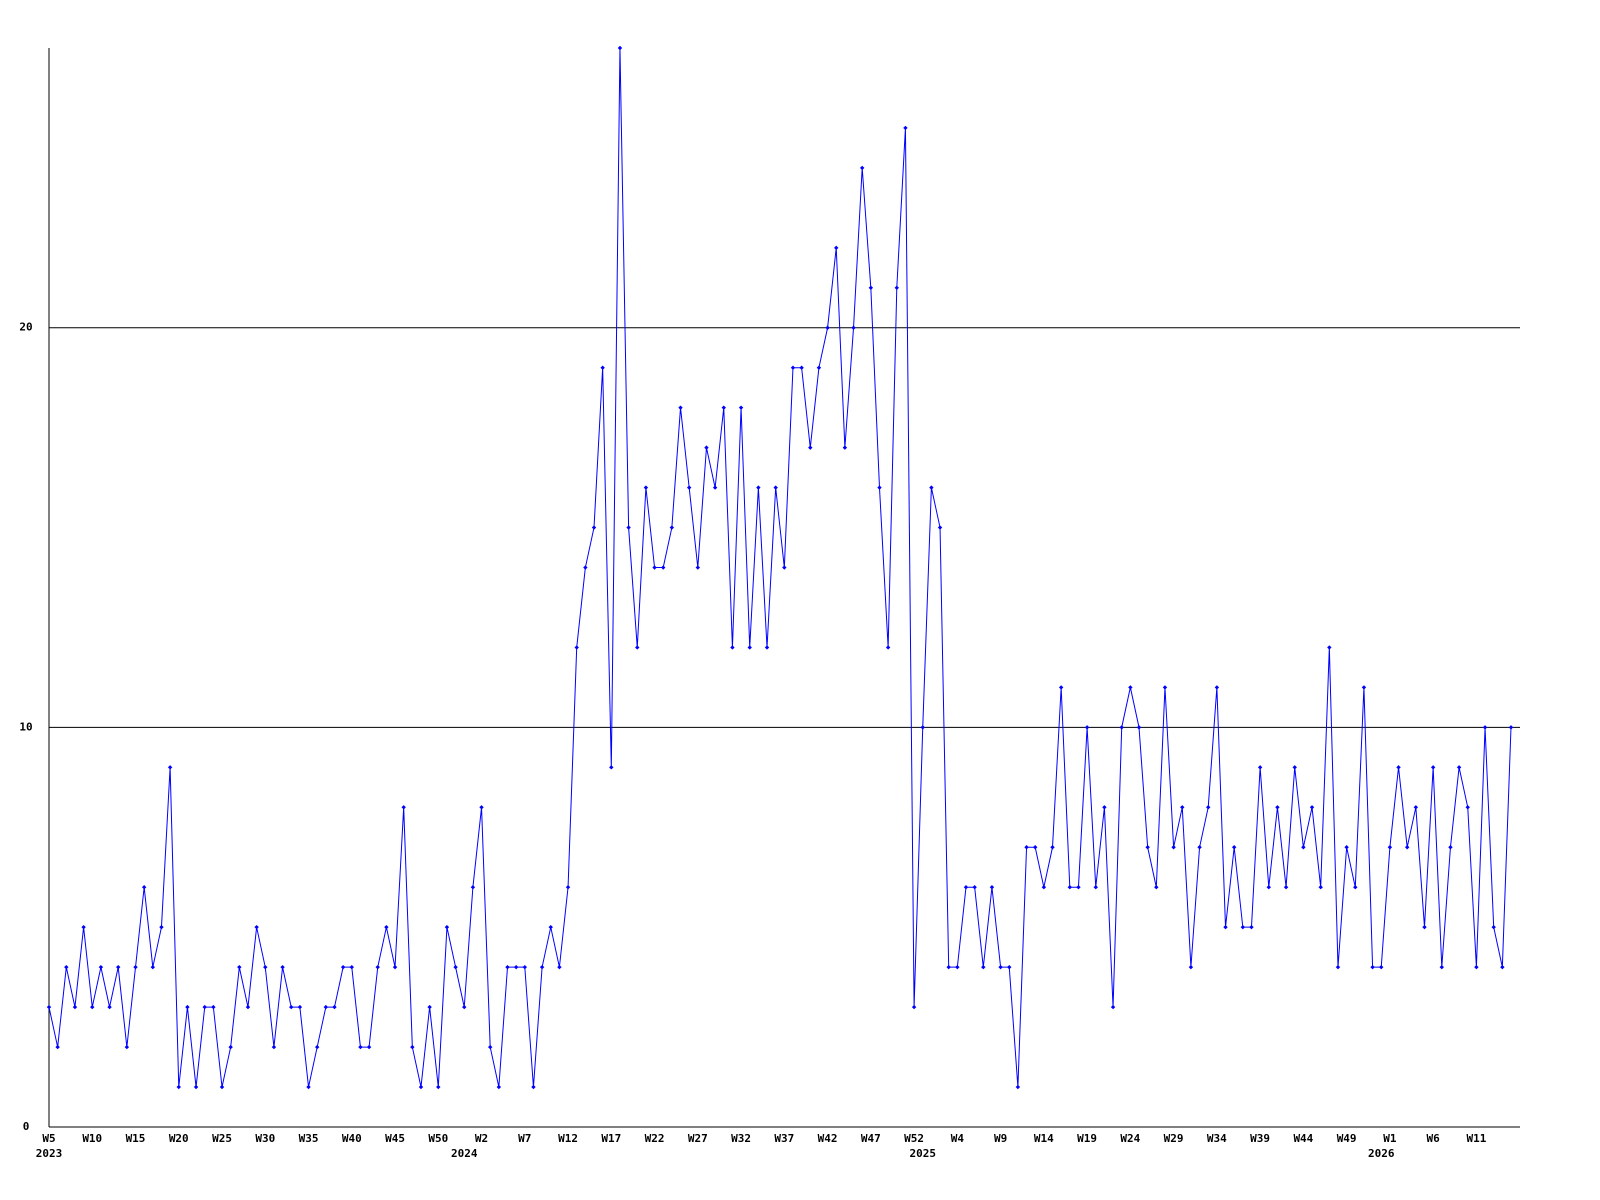 The height and width of the screenshot is (1200, 1600). Describe the element at coordinates (741, 1138) in the screenshot. I see `x-tick-label: W32` at that location.